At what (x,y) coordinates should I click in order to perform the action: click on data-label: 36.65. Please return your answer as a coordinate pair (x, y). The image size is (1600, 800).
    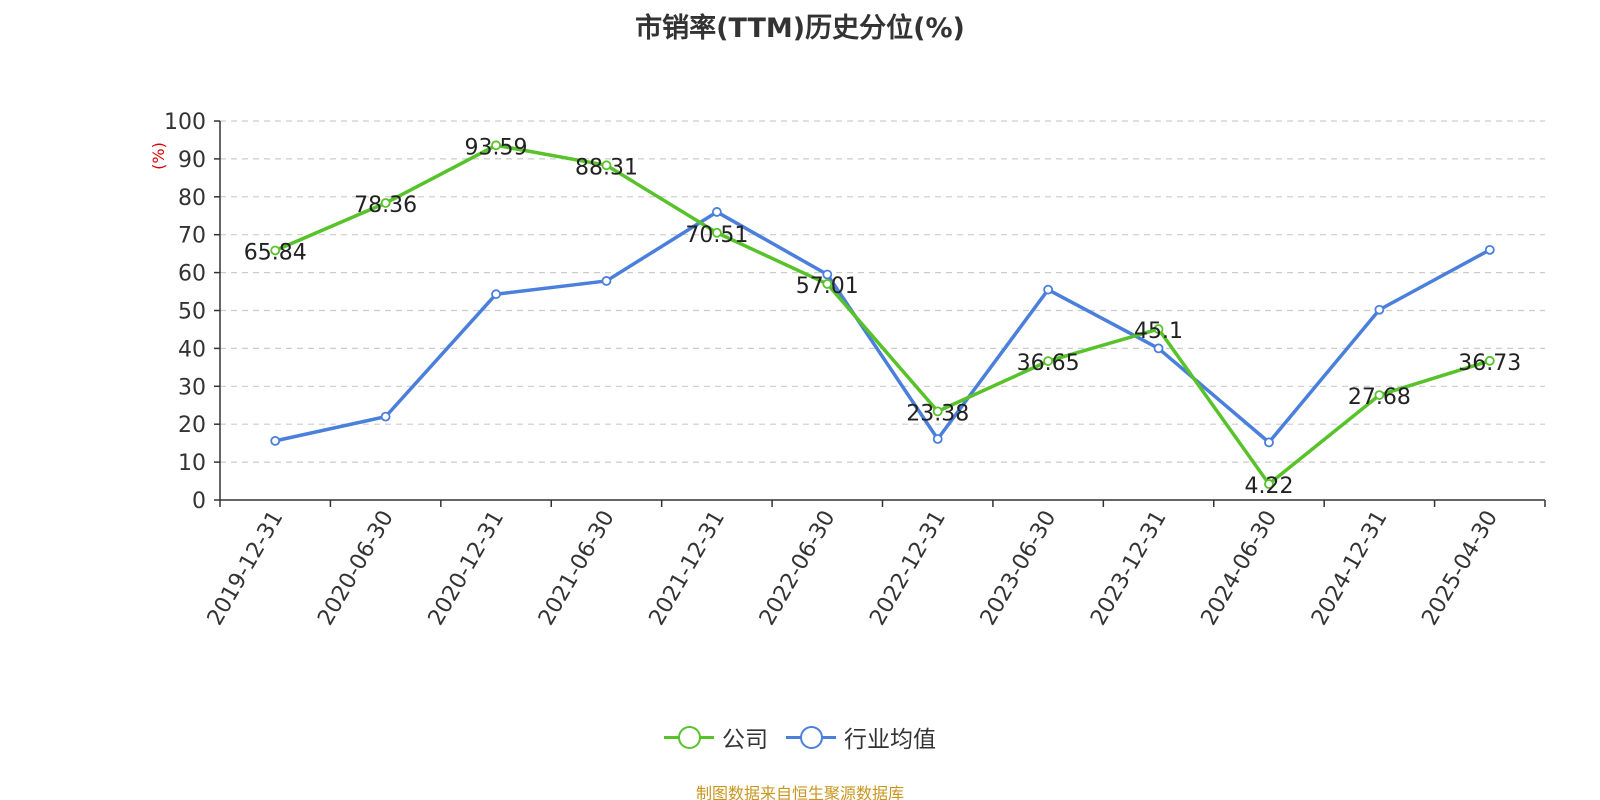
    Looking at the image, I should click on (1048, 363).